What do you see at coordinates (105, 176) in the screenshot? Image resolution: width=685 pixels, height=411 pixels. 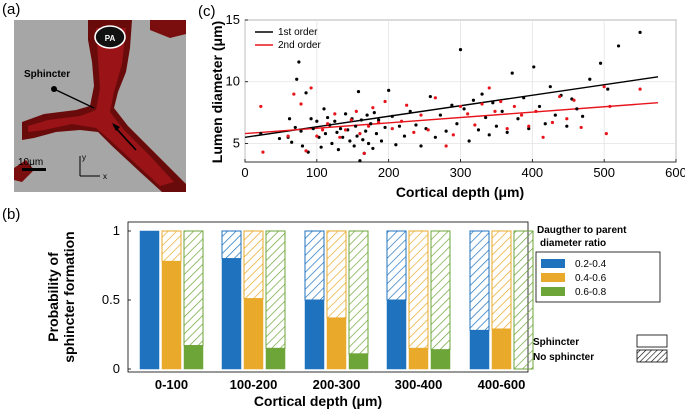 I see `axis-x-label: x` at bounding box center [105, 176].